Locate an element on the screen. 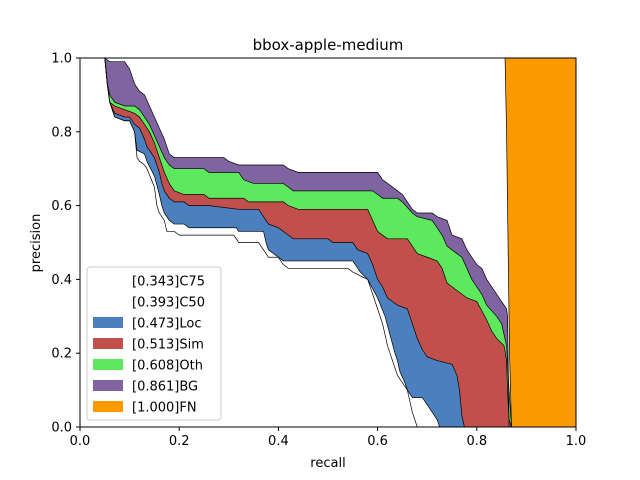 The height and width of the screenshot is (480, 640). legend-swatch-c75 is located at coordinates (108, 280).